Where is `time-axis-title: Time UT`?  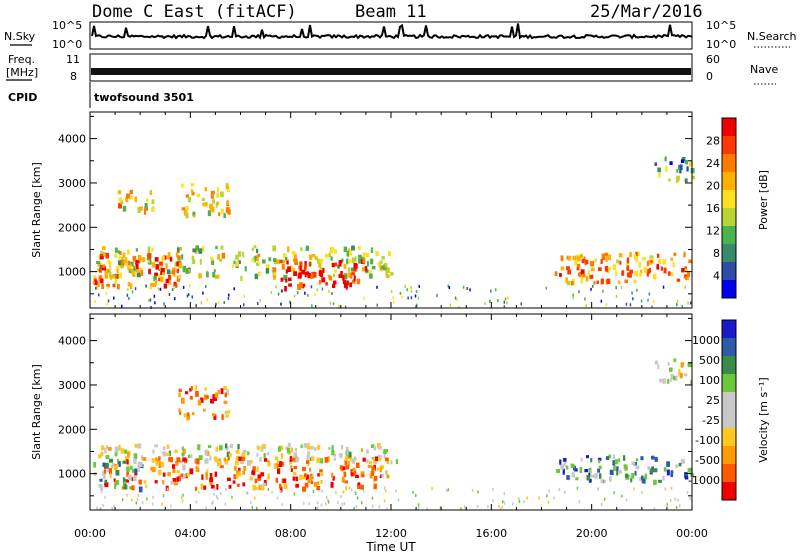
time-axis-title: Time UT is located at coordinates (390, 547).